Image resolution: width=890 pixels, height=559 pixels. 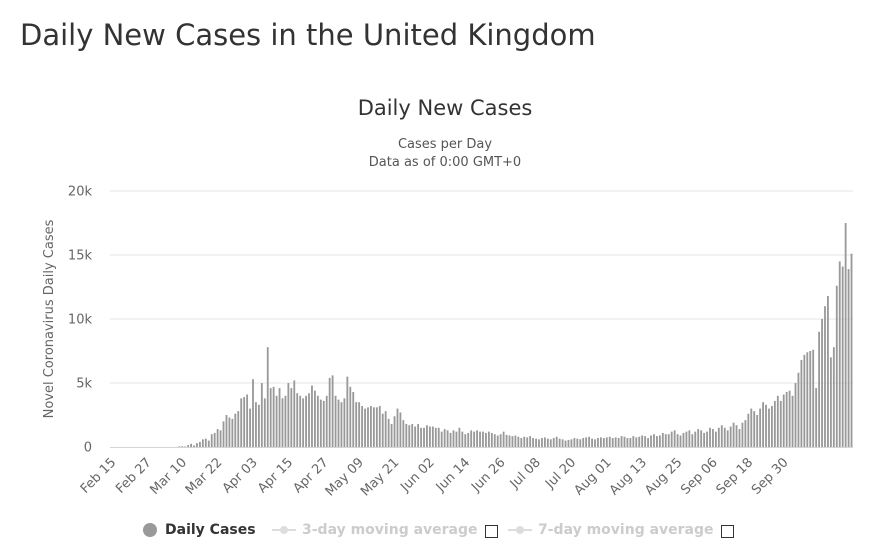 I want to click on legend-item-7-day-average: 7-day moving average, so click(x=611, y=530).